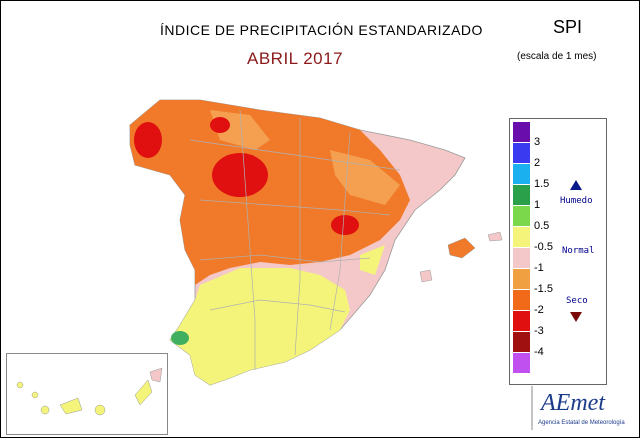 This screenshot has width=640, height=438. Describe the element at coordinates (573, 403) in the screenshot. I see `aemet-logo-text: AEmet` at that location.